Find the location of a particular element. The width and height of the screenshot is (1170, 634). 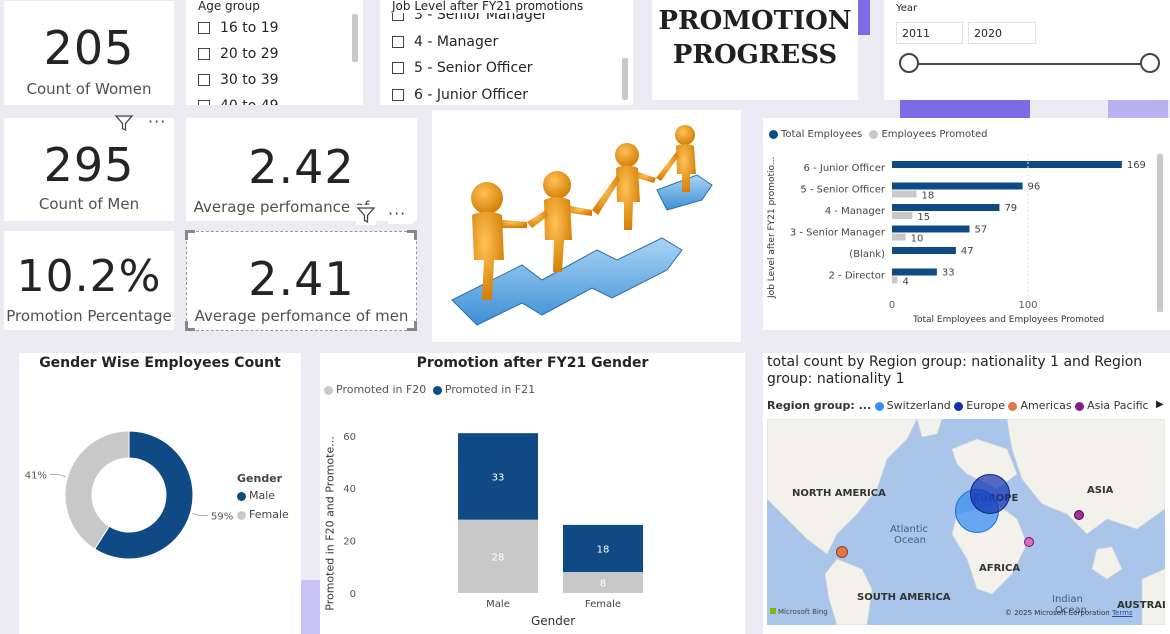

job-level-option: 4 - Manager is located at coordinates (445, 42).